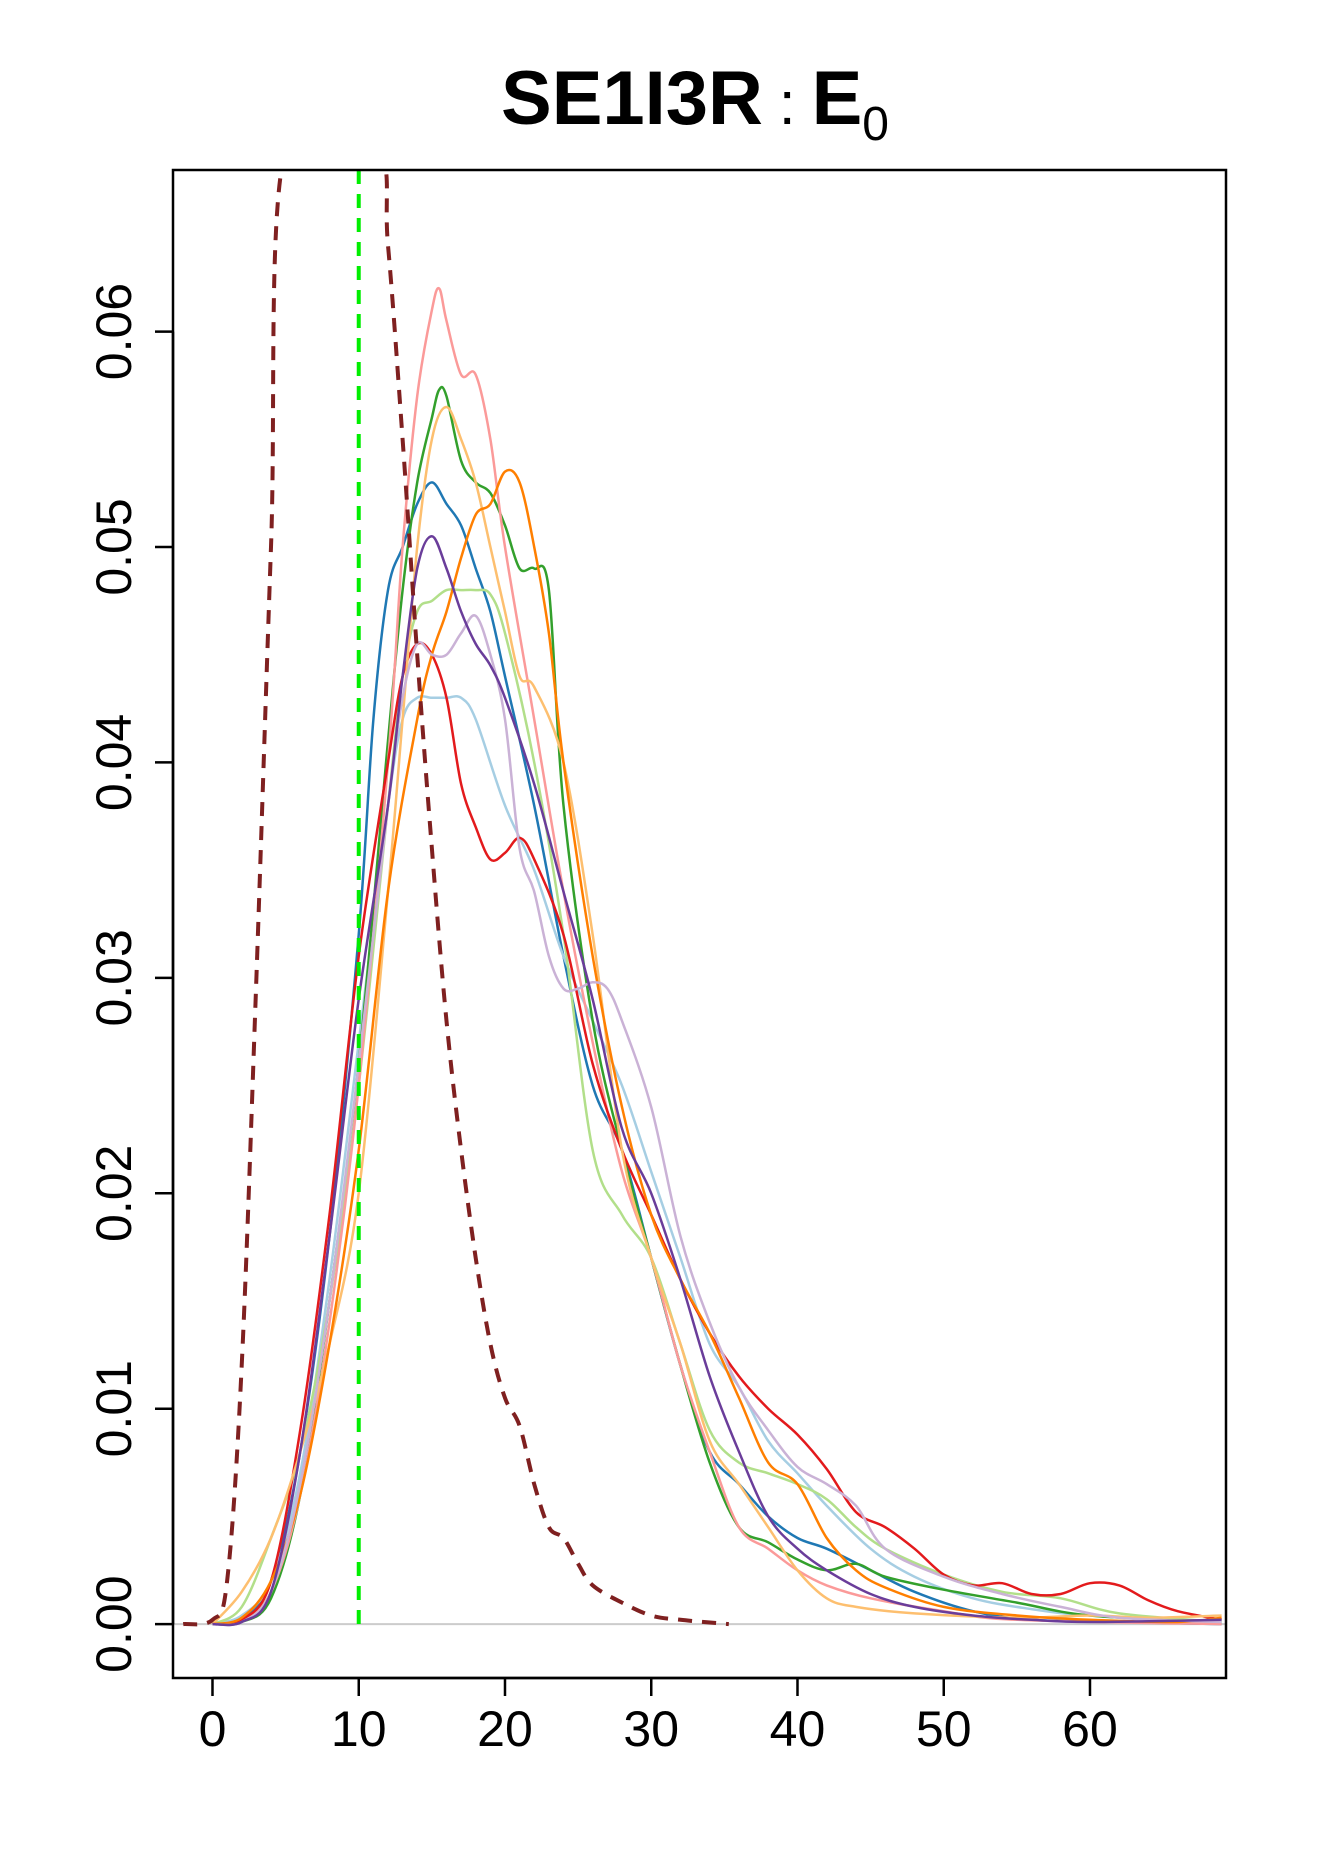 This screenshot has height=1869, width=1322. Describe the element at coordinates (114, 762) in the screenshot. I see `y-tick-label: 0.04` at that location.